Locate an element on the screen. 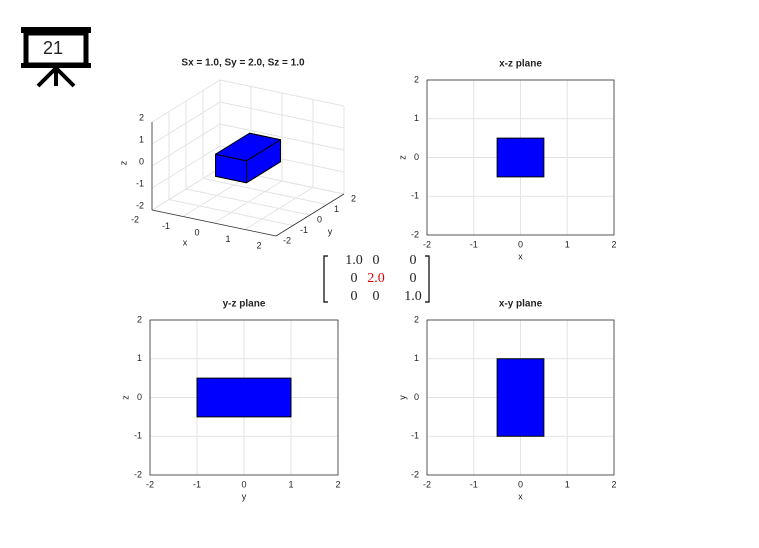 The width and height of the screenshot is (759, 548). matrix-entry: 2.0 is located at coordinates (376, 278).